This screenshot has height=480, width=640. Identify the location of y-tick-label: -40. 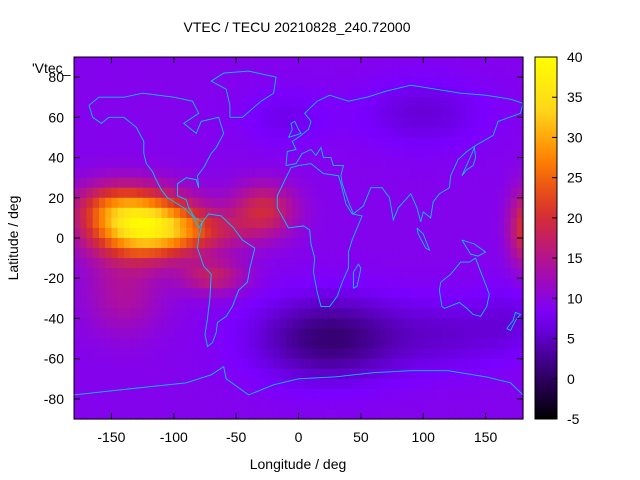
(54, 318).